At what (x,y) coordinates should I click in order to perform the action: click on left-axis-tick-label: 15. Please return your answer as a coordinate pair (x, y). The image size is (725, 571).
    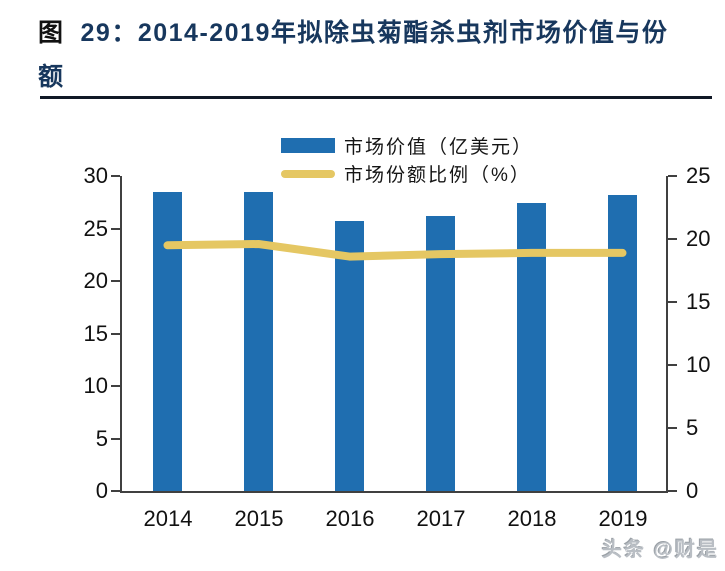
    Looking at the image, I should click on (95, 333).